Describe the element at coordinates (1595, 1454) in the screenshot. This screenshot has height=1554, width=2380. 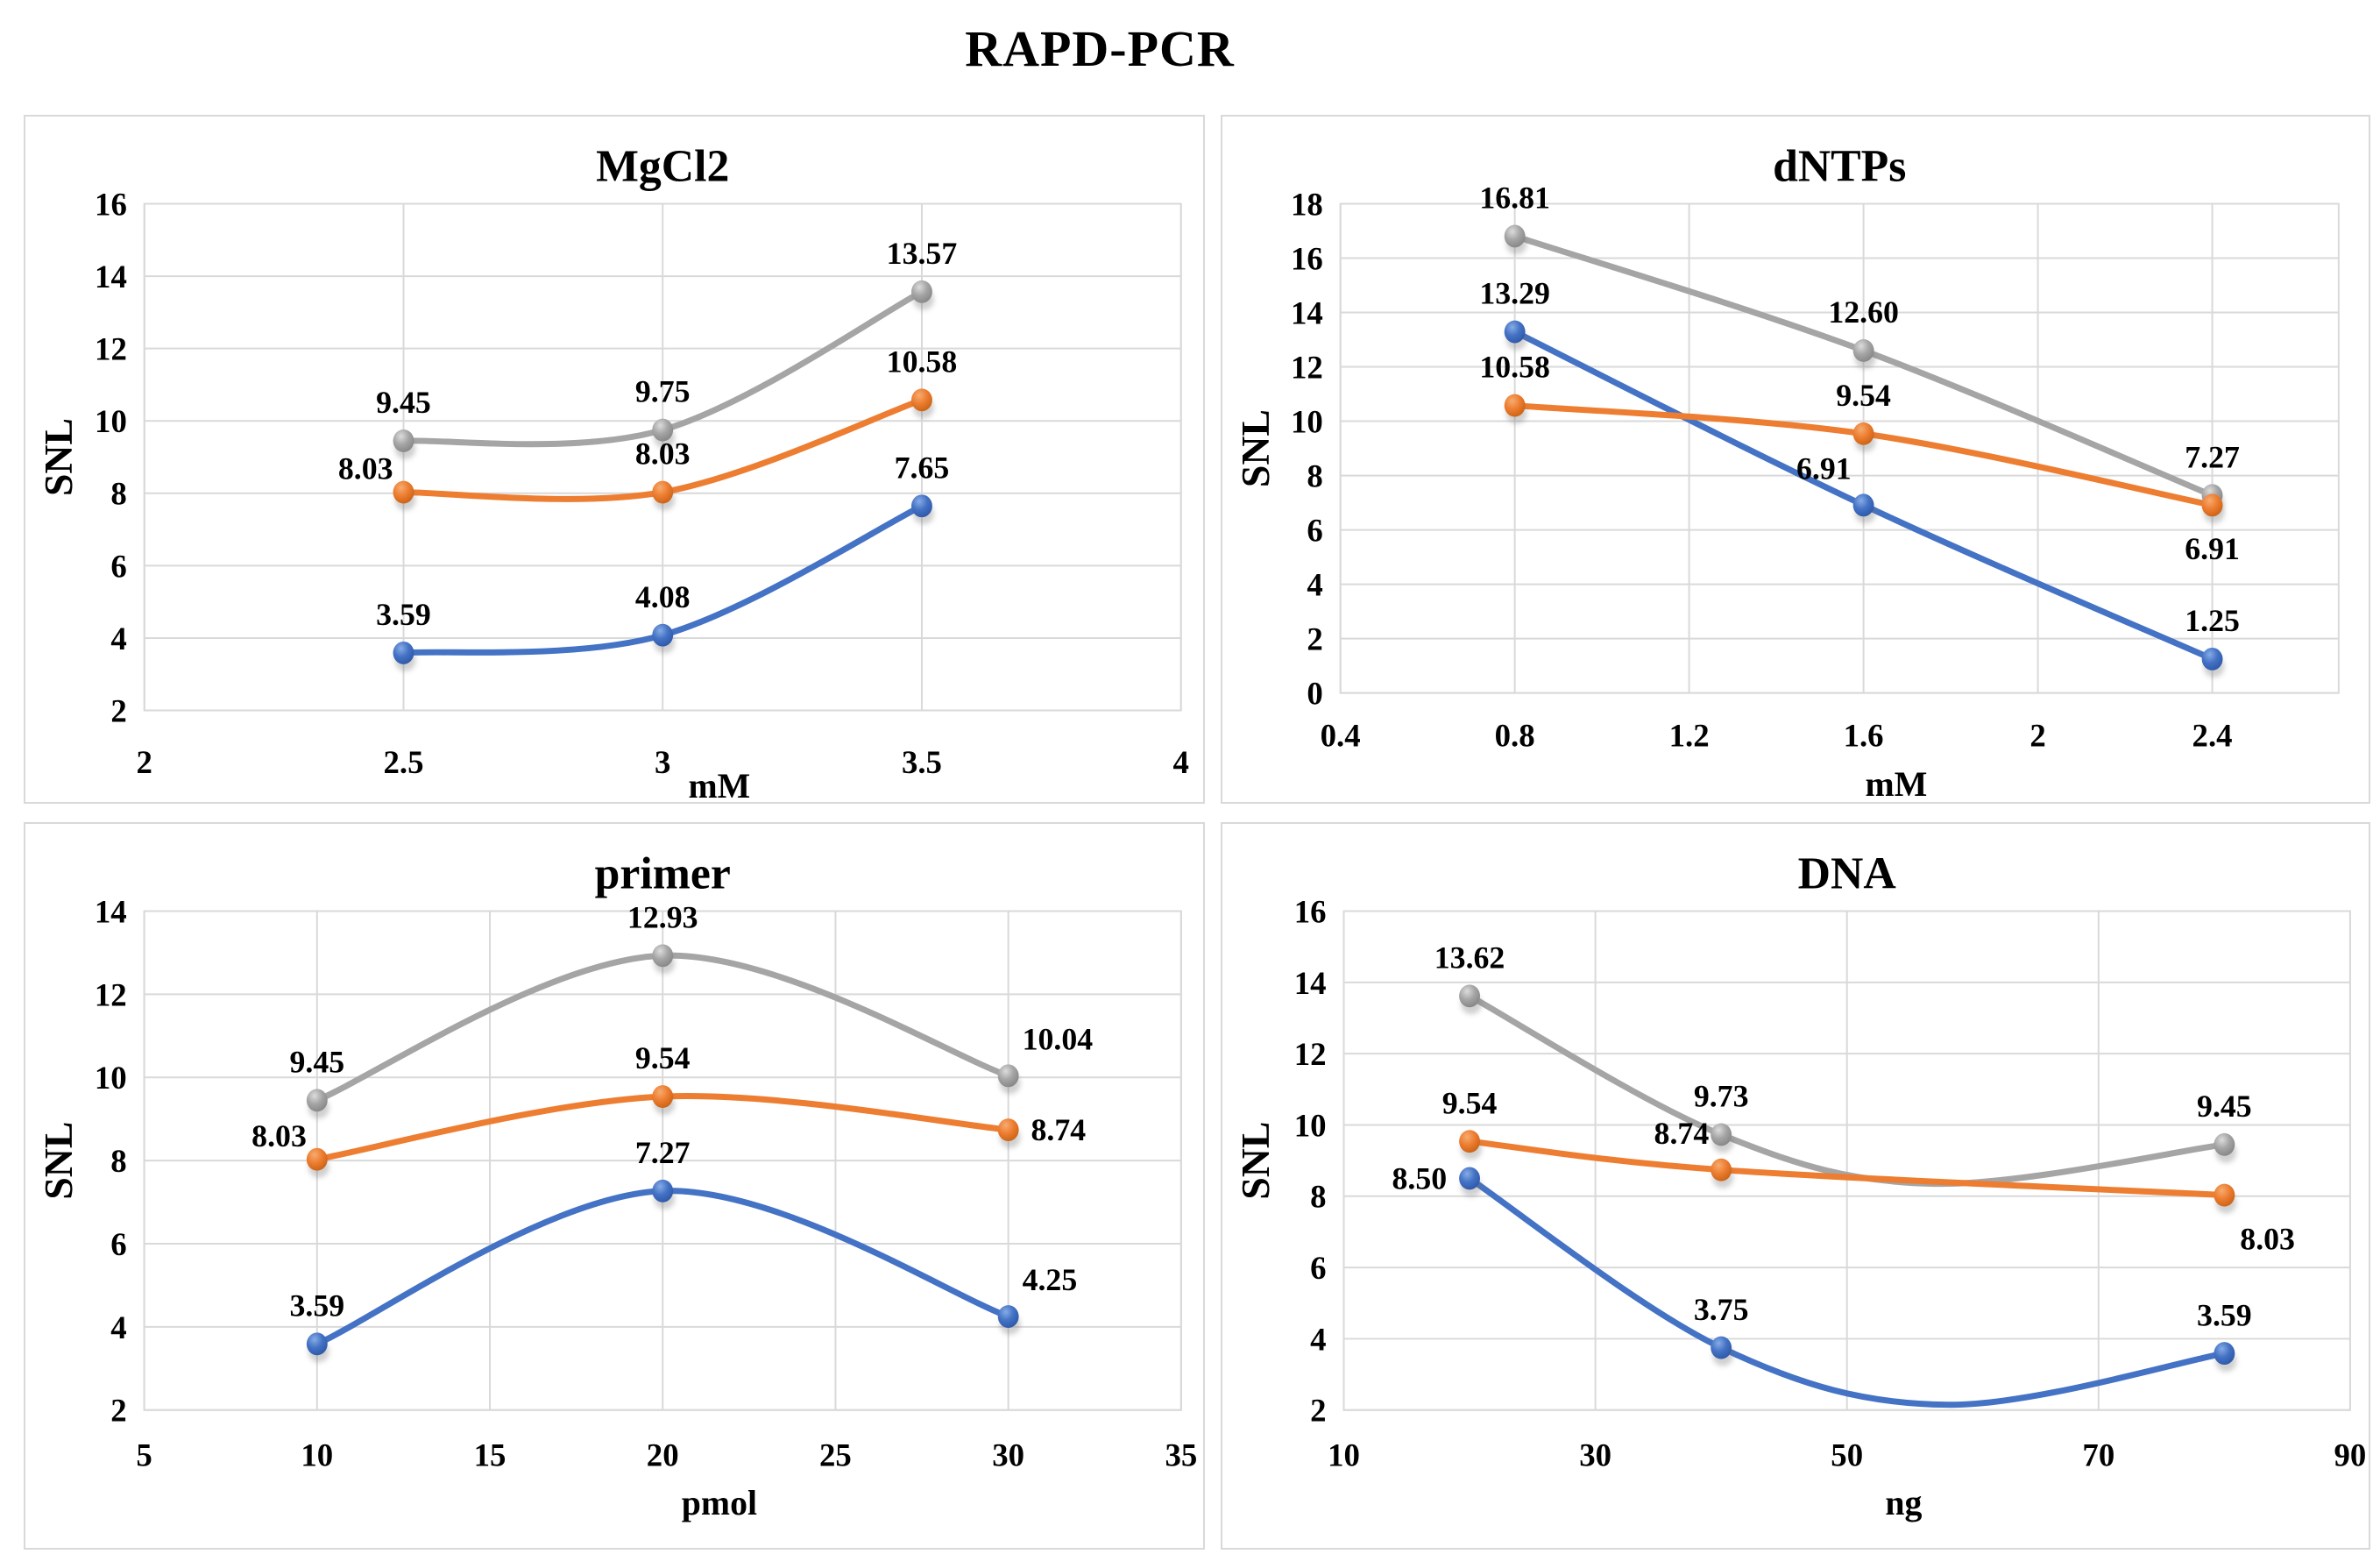
I see `x-tick-label: 30` at that location.